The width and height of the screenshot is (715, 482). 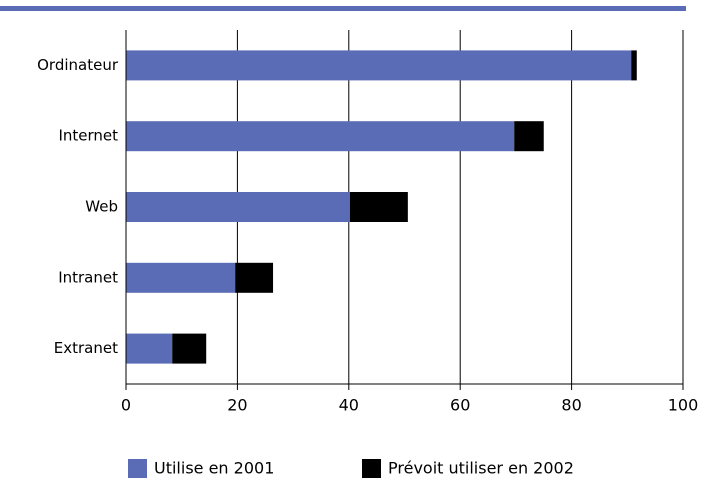 I want to click on x-tick-label: 80, so click(x=571, y=405).